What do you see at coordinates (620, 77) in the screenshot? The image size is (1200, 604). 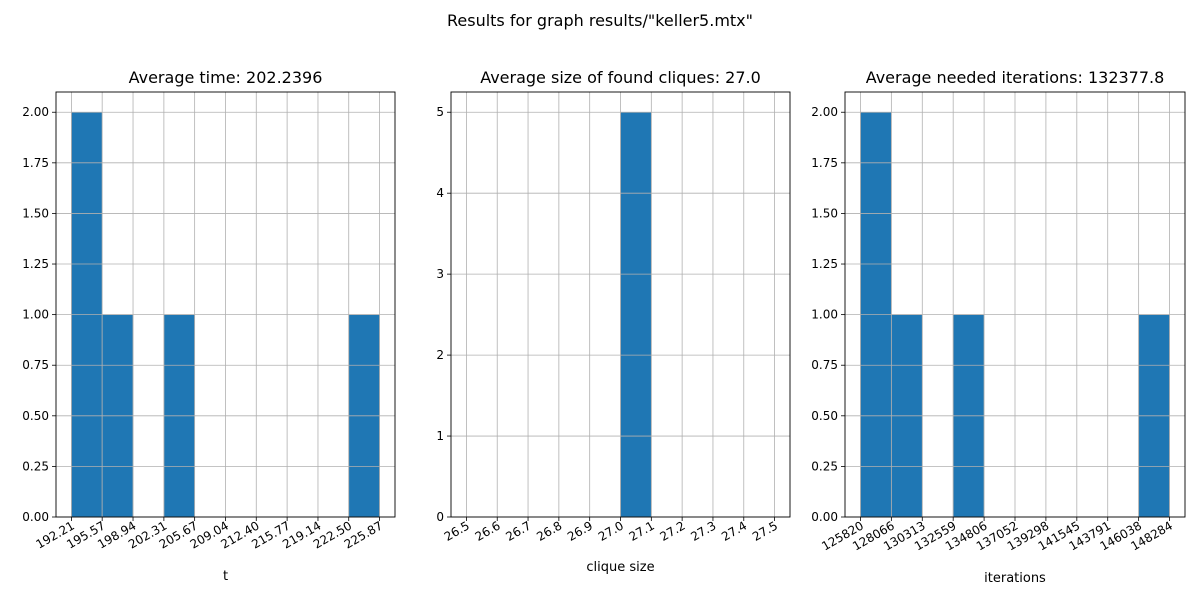 I see `chart-title: Average size of found cliques: 27.0` at bounding box center [620, 77].